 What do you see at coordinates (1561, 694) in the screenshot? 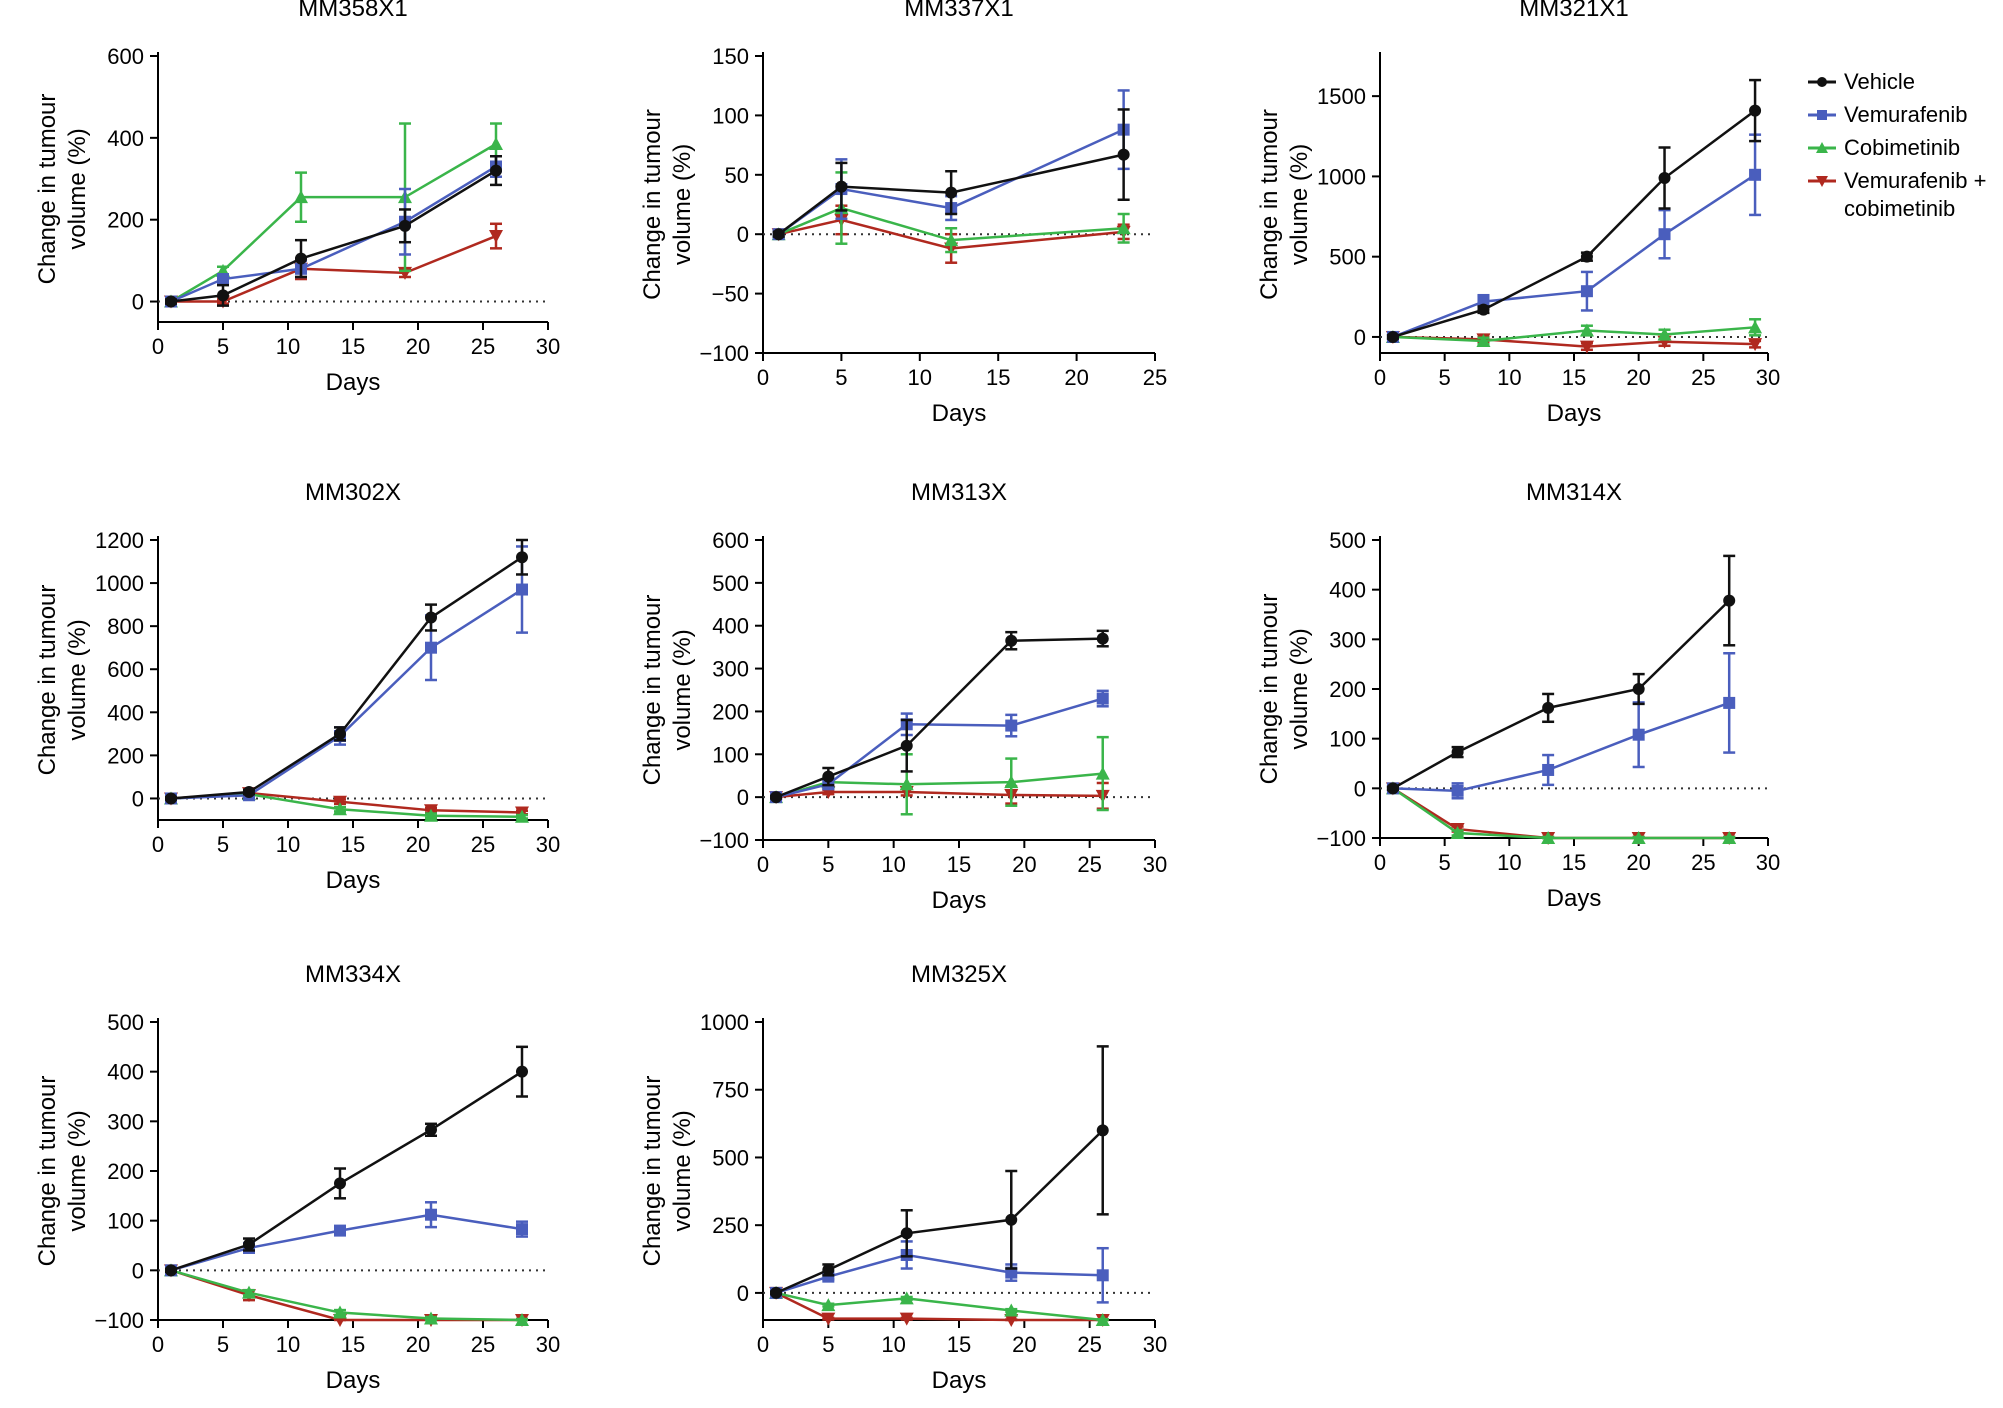
I see `series-line-vehicle` at bounding box center [1561, 694].